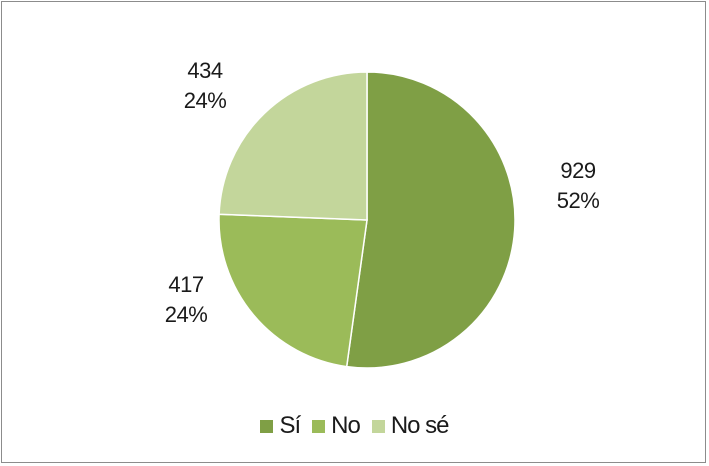 The image size is (709, 466). Describe the element at coordinates (378, 426) in the screenshot. I see `legend-swatch-no-se` at that location.